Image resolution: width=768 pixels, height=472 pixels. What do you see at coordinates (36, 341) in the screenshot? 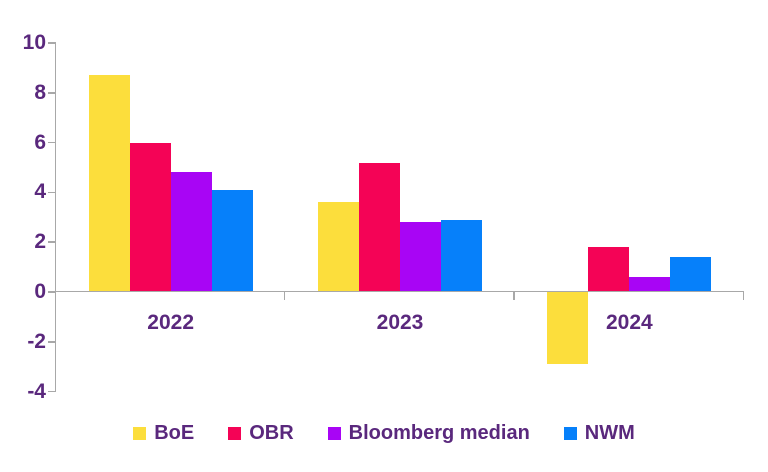
I see `y-axis-label: -2` at bounding box center [36, 341].